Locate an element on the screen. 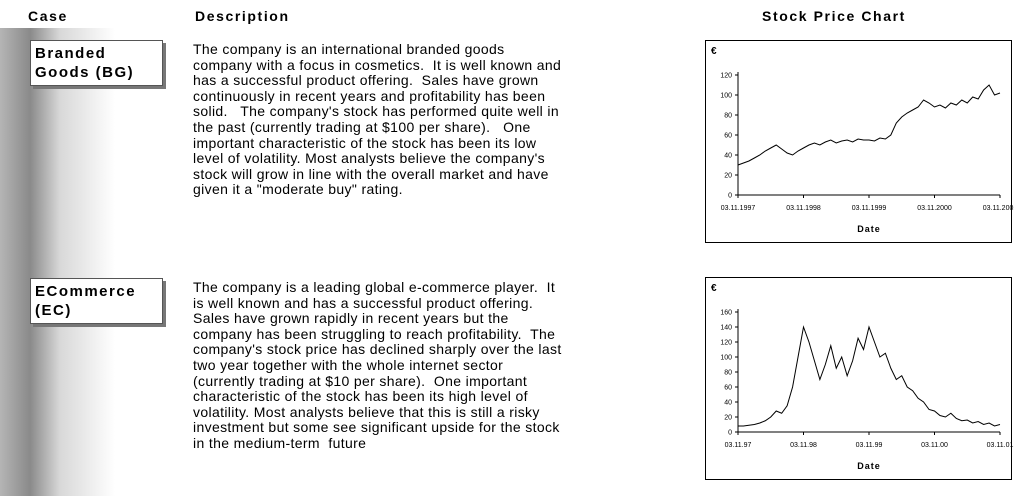  x-tick-label: 03.11.99 is located at coordinates (869, 445).